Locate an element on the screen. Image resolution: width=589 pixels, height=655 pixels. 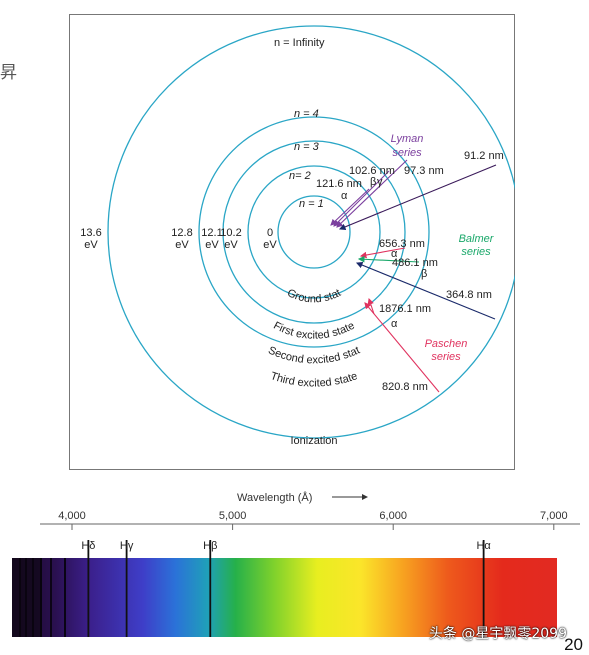
series-limit-band is located at coordinates (27, 597).